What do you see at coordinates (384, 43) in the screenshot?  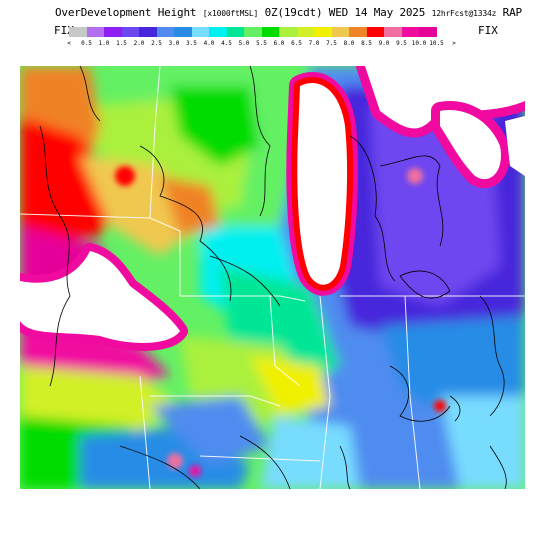 I see `scale-label: 9.0` at bounding box center [384, 43].